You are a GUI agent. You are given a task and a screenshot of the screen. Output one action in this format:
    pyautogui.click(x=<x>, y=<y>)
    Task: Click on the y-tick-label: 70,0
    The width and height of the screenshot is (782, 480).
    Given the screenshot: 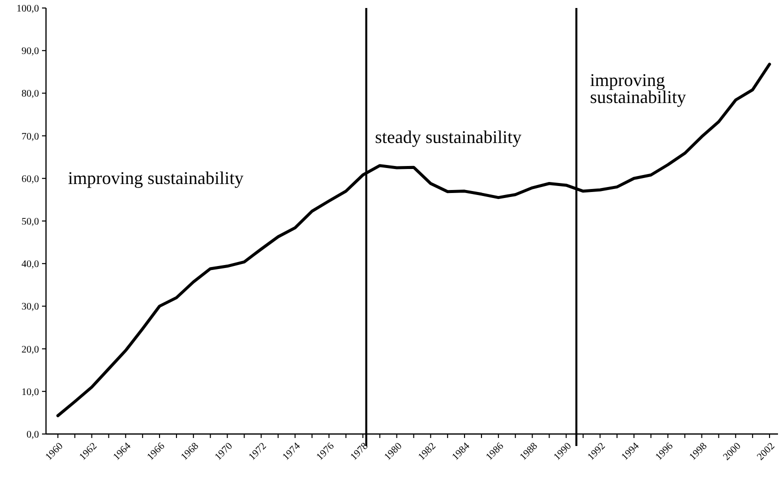 What is the action you would take?
    pyautogui.click(x=30, y=136)
    